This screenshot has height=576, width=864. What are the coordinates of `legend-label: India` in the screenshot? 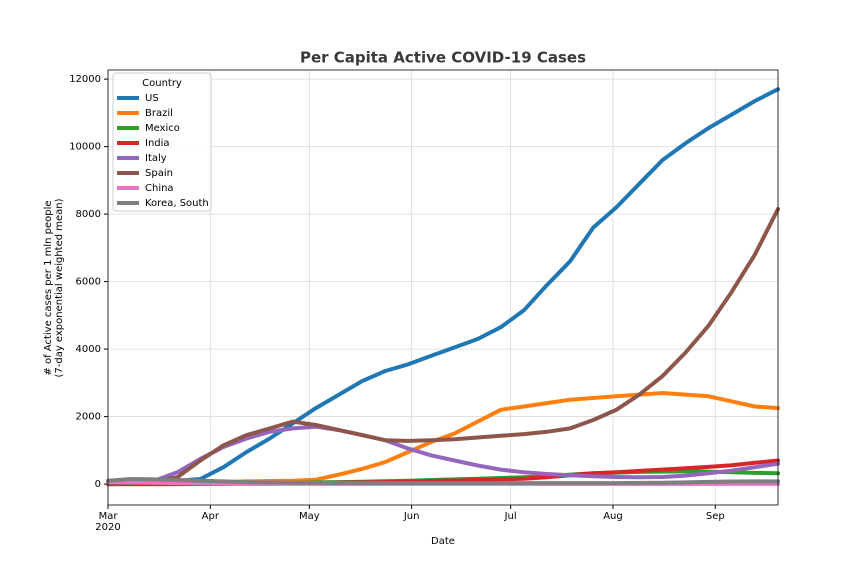 It's located at (157, 143).